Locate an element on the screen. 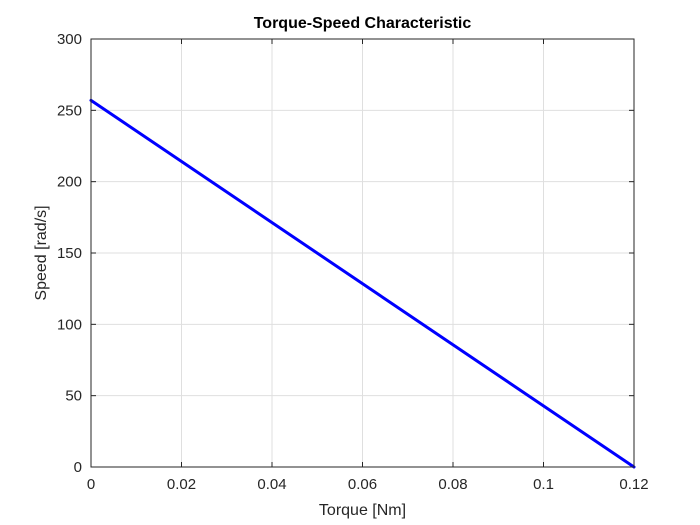 The width and height of the screenshot is (700, 525). x-tick-label: 0.08 is located at coordinates (452, 484).